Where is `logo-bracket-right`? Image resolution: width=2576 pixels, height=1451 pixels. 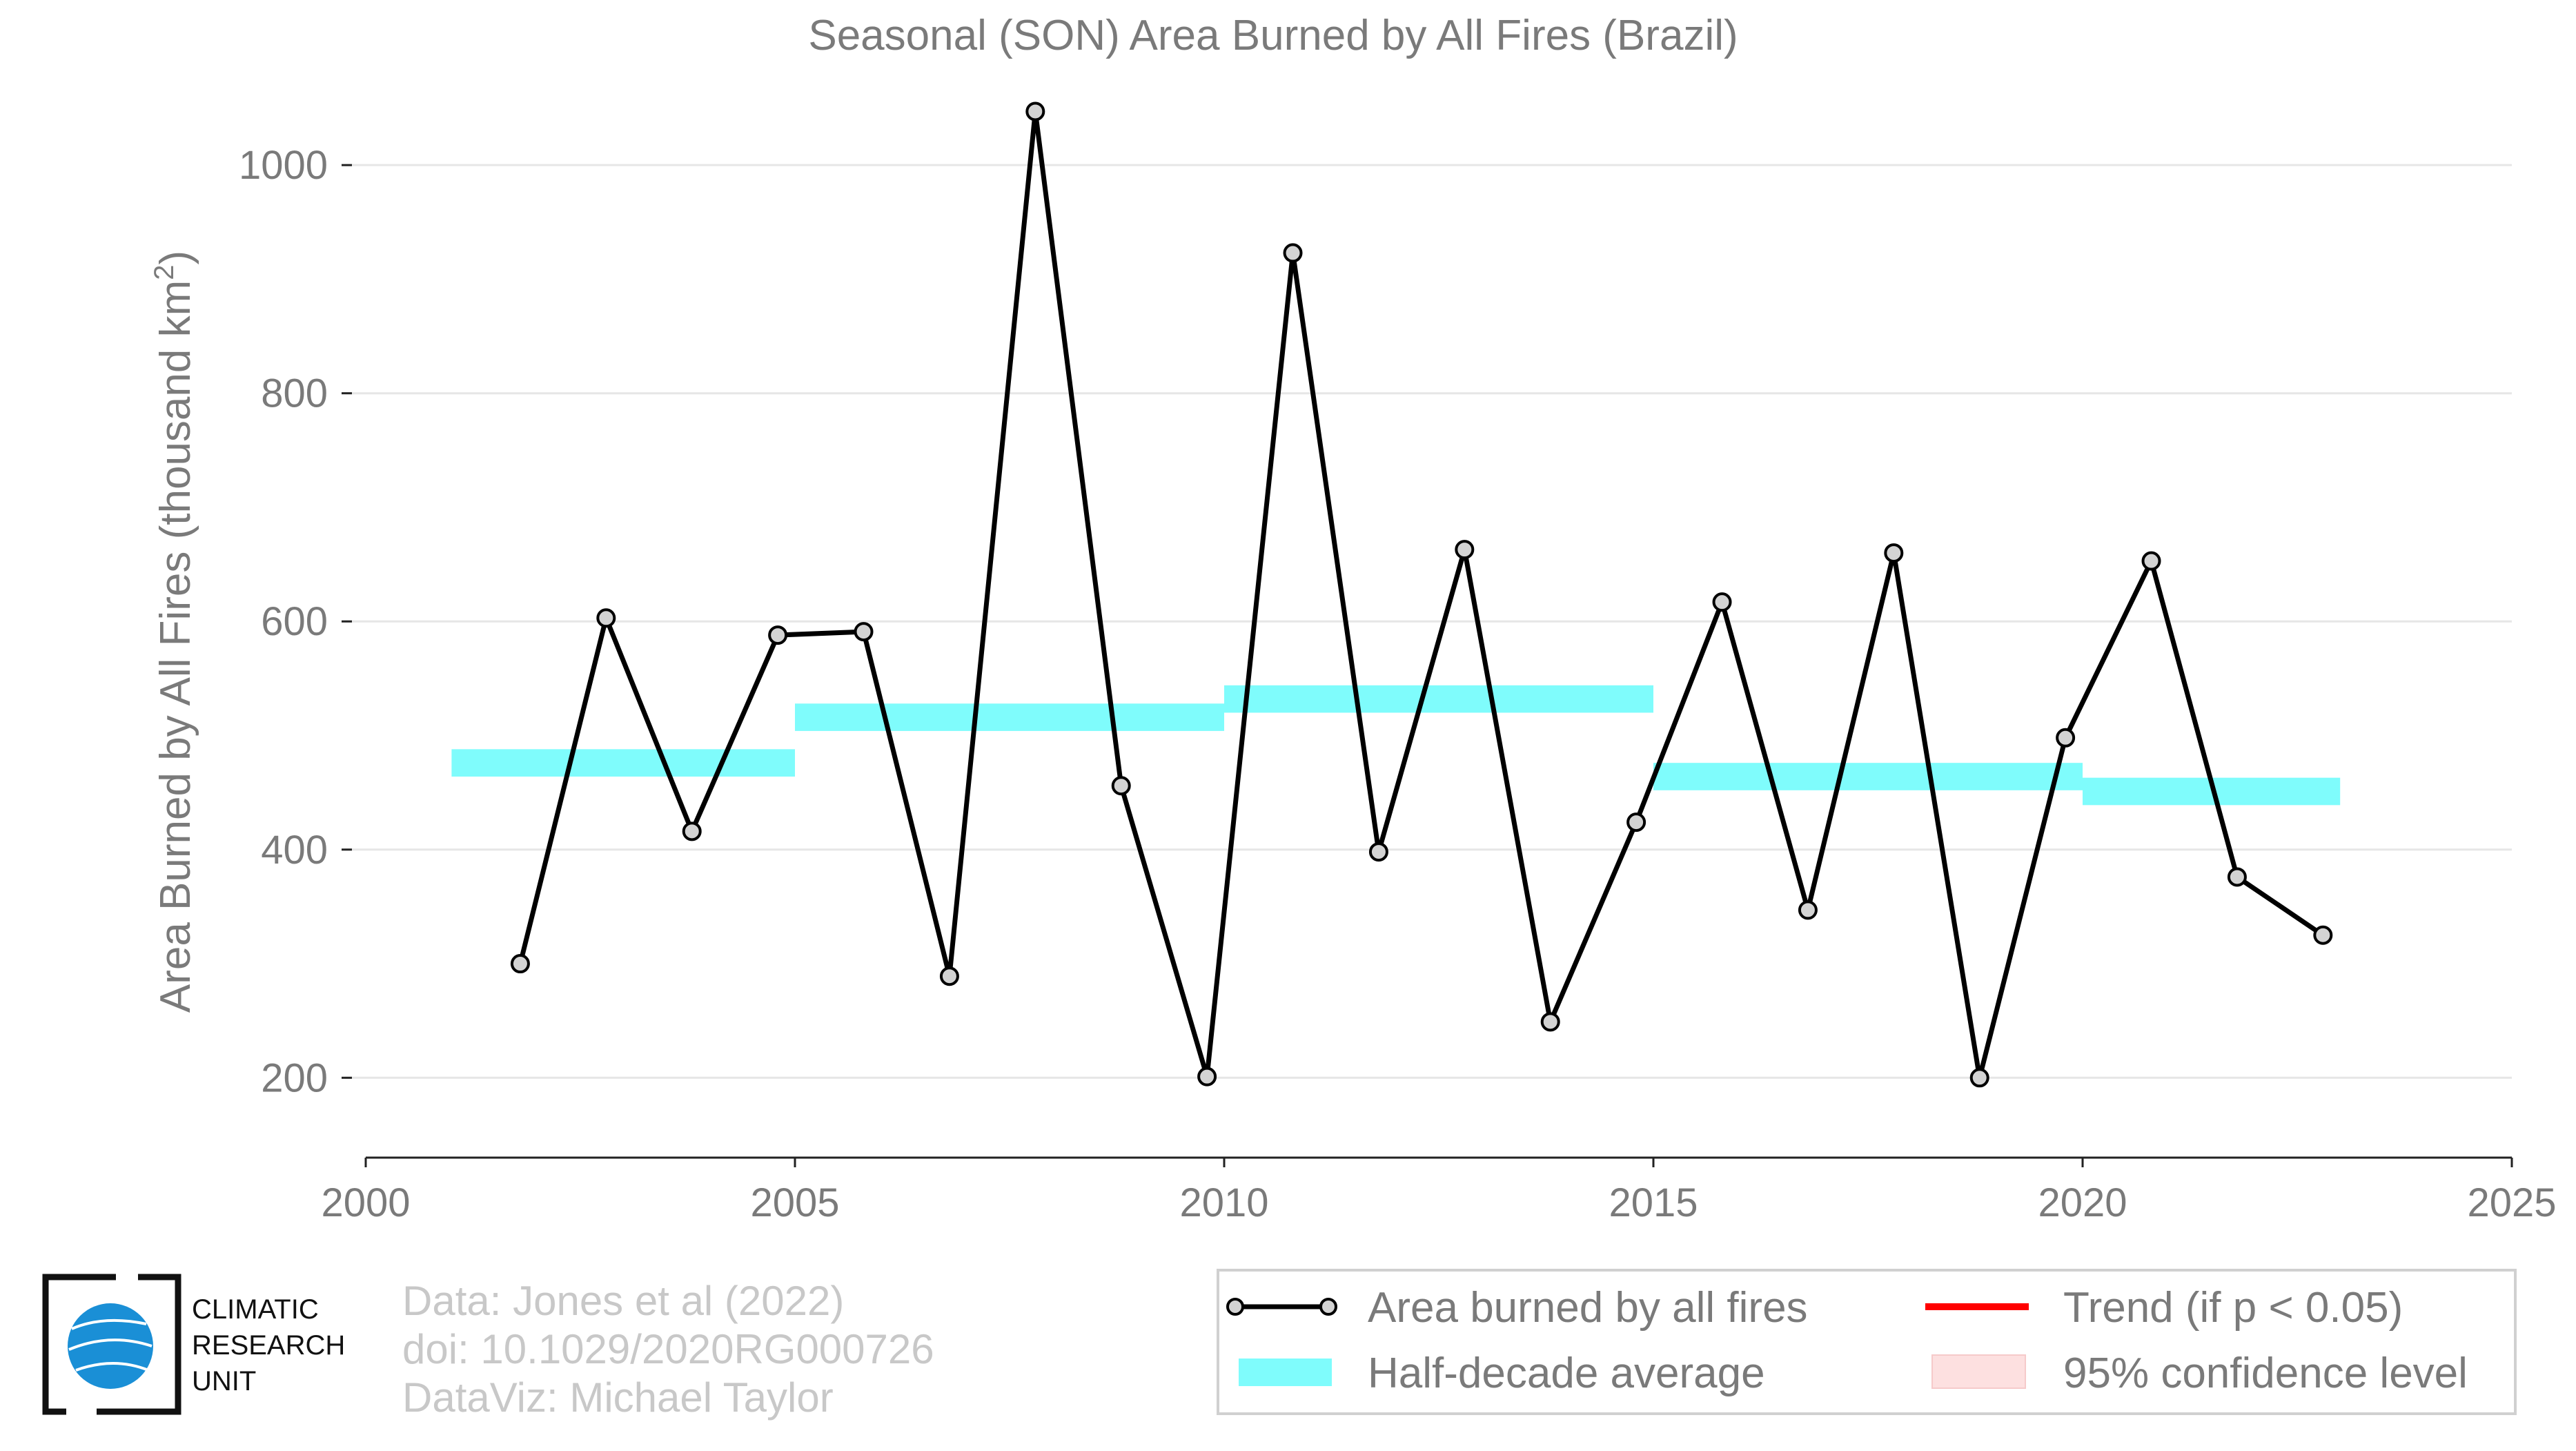 logo-bracket-right is located at coordinates (139, 1344).